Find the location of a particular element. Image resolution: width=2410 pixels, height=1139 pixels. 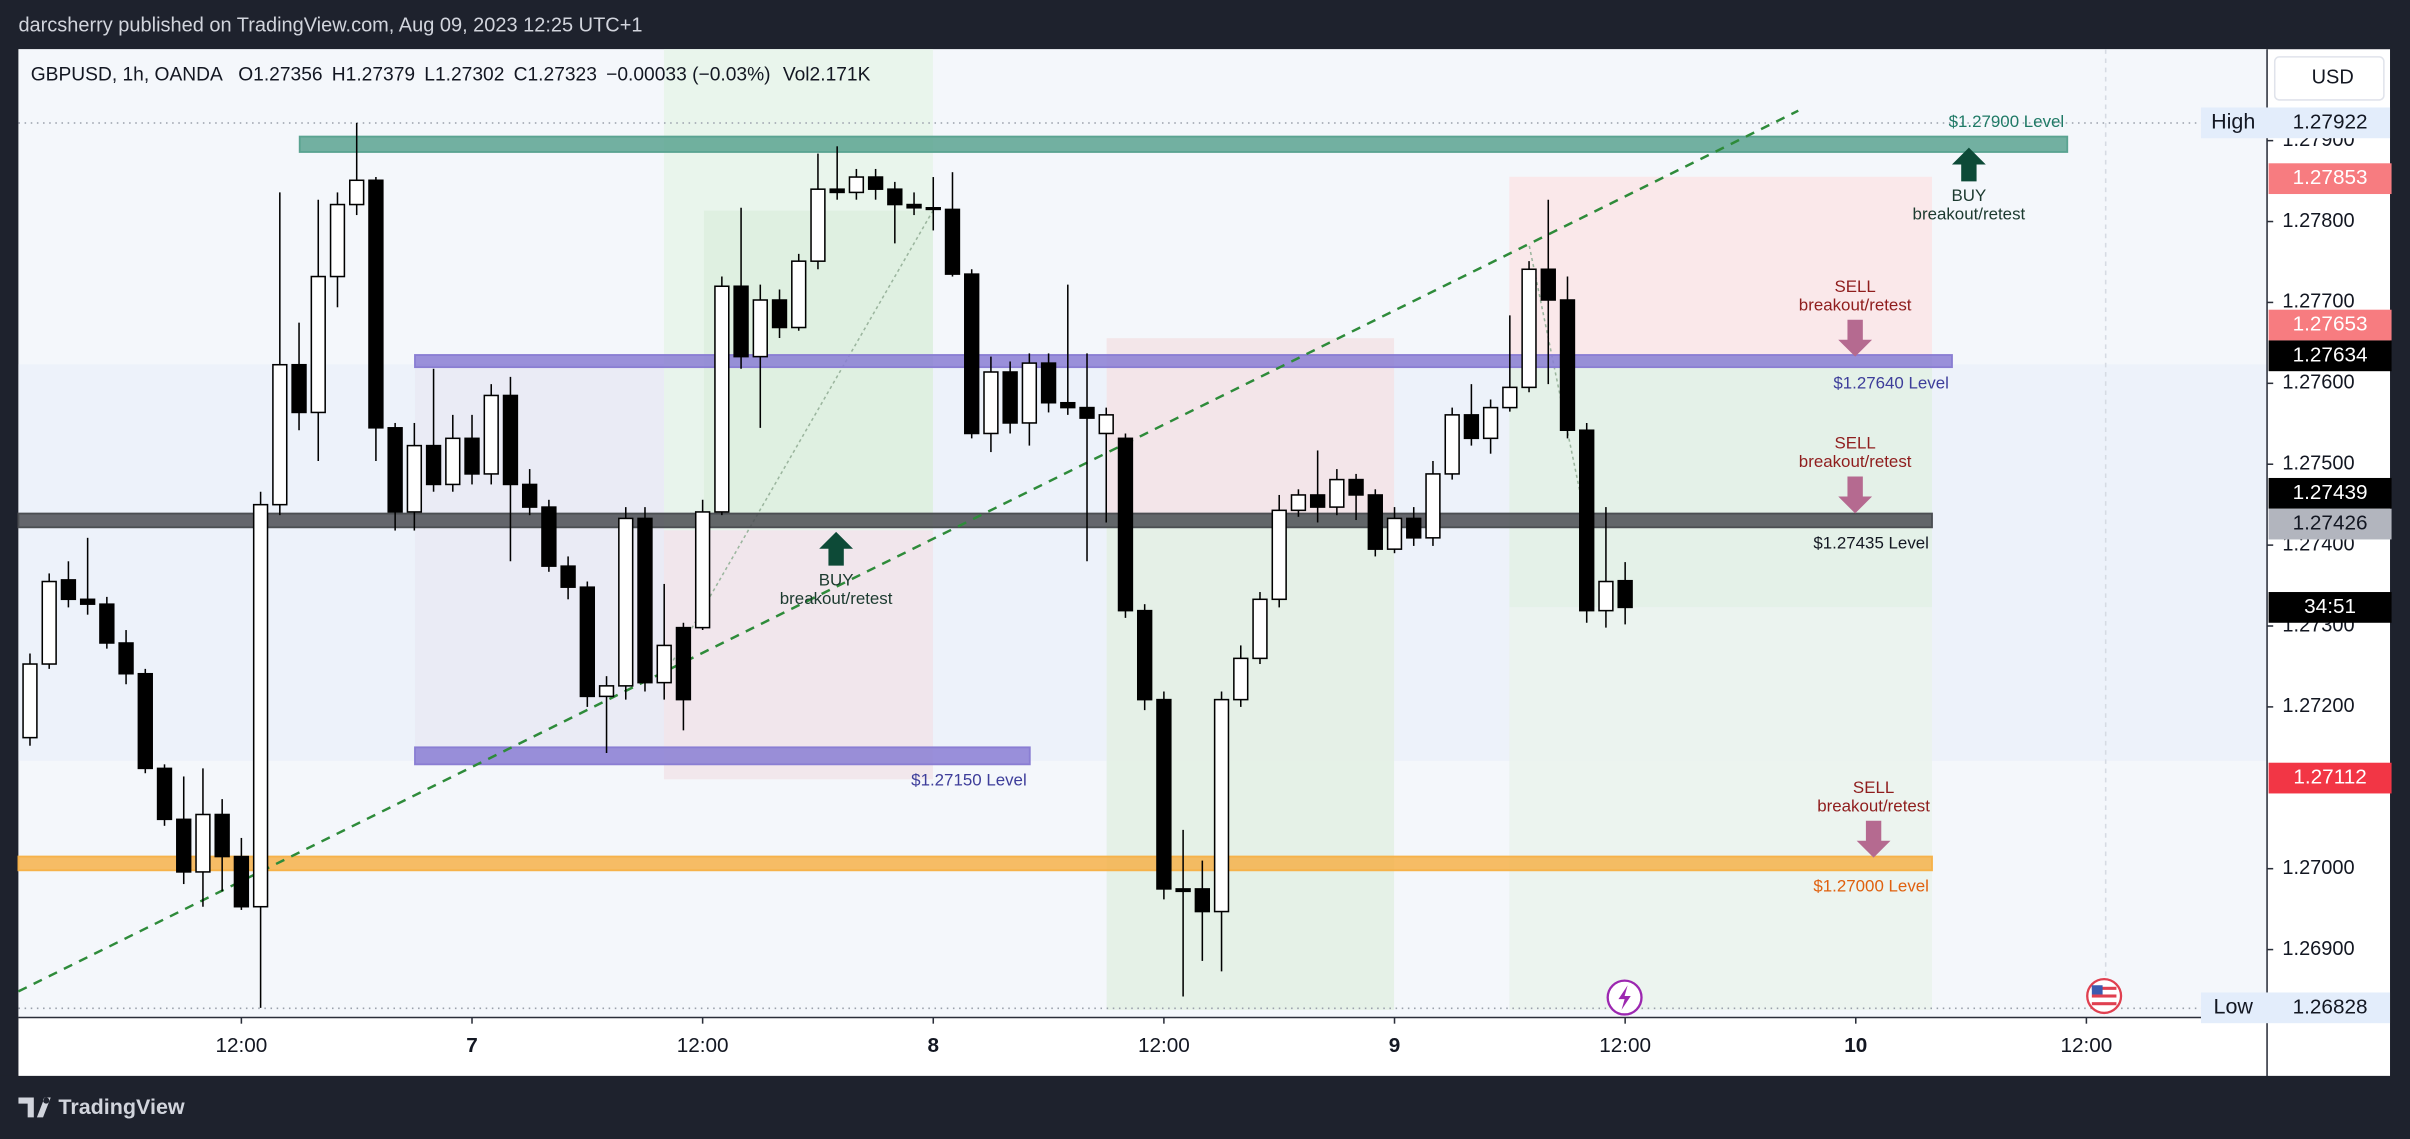

x-tick-label: 8 is located at coordinates (933, 1045).